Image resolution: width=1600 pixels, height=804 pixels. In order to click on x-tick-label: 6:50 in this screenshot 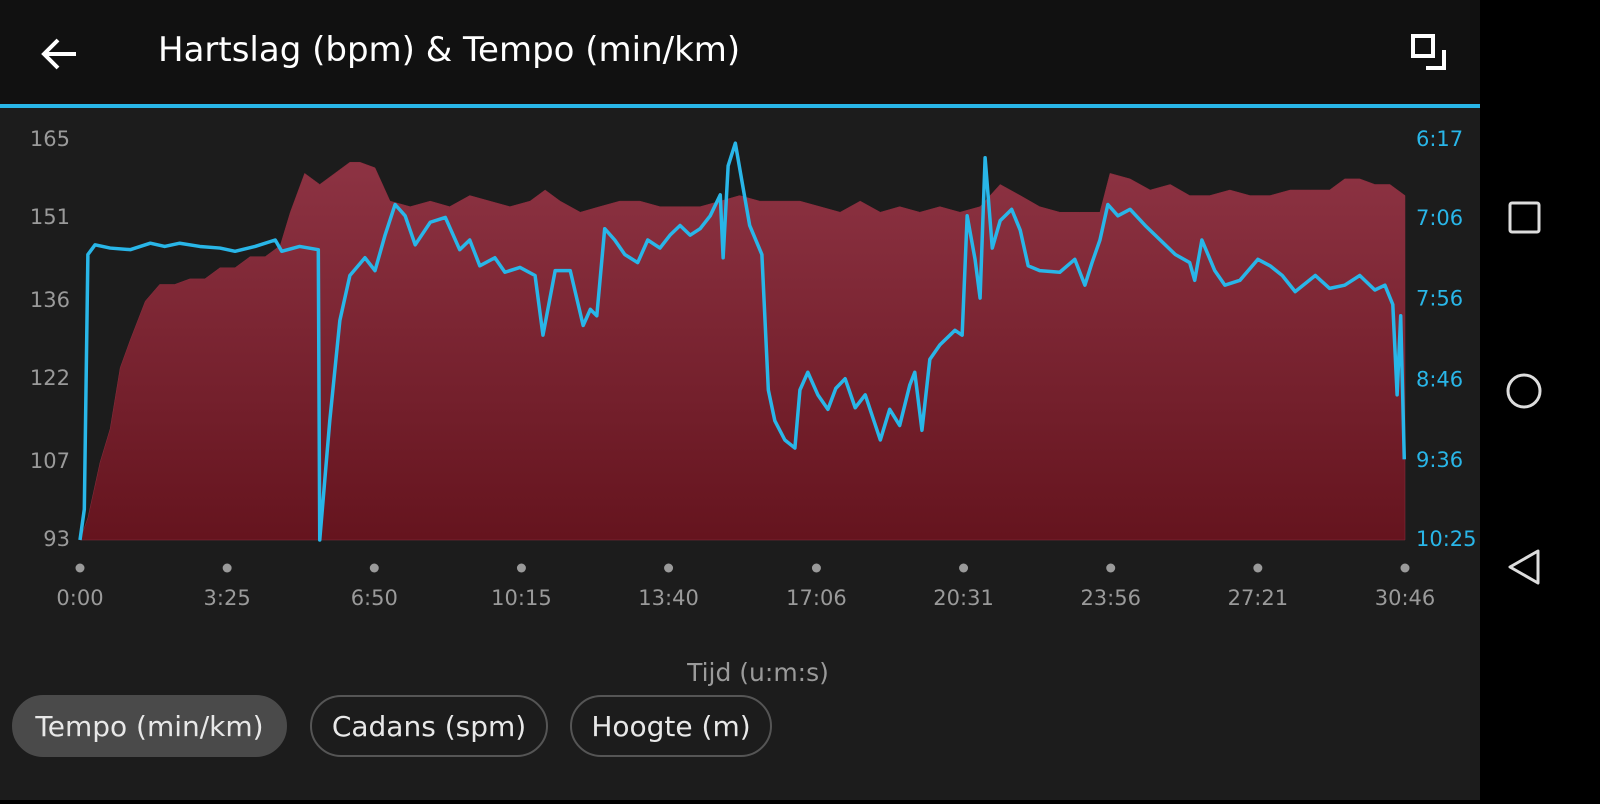, I will do `click(374, 598)`.